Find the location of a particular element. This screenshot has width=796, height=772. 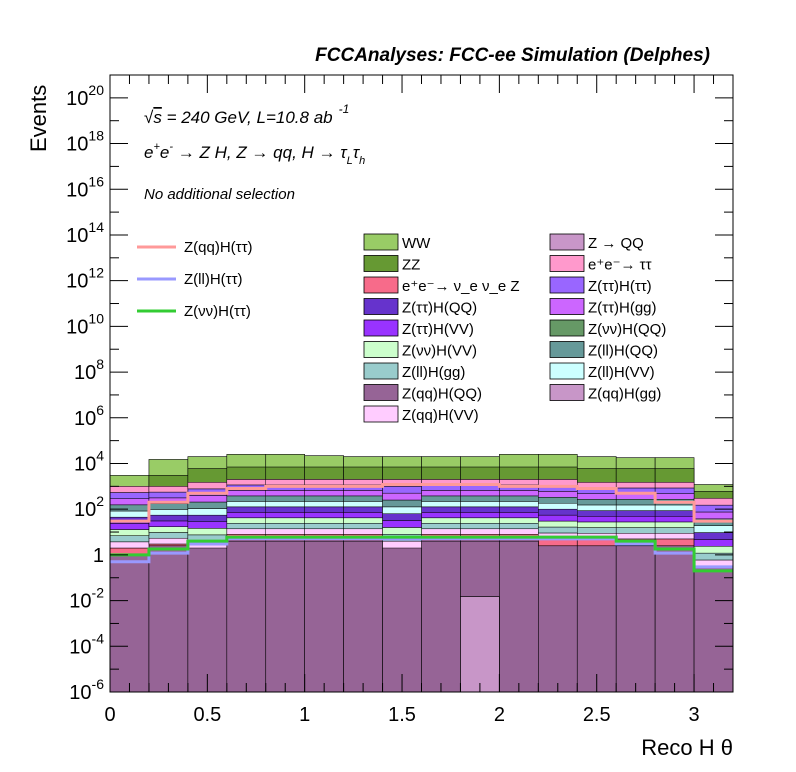

x-tick-label: 1.5 is located at coordinates (402, 715).